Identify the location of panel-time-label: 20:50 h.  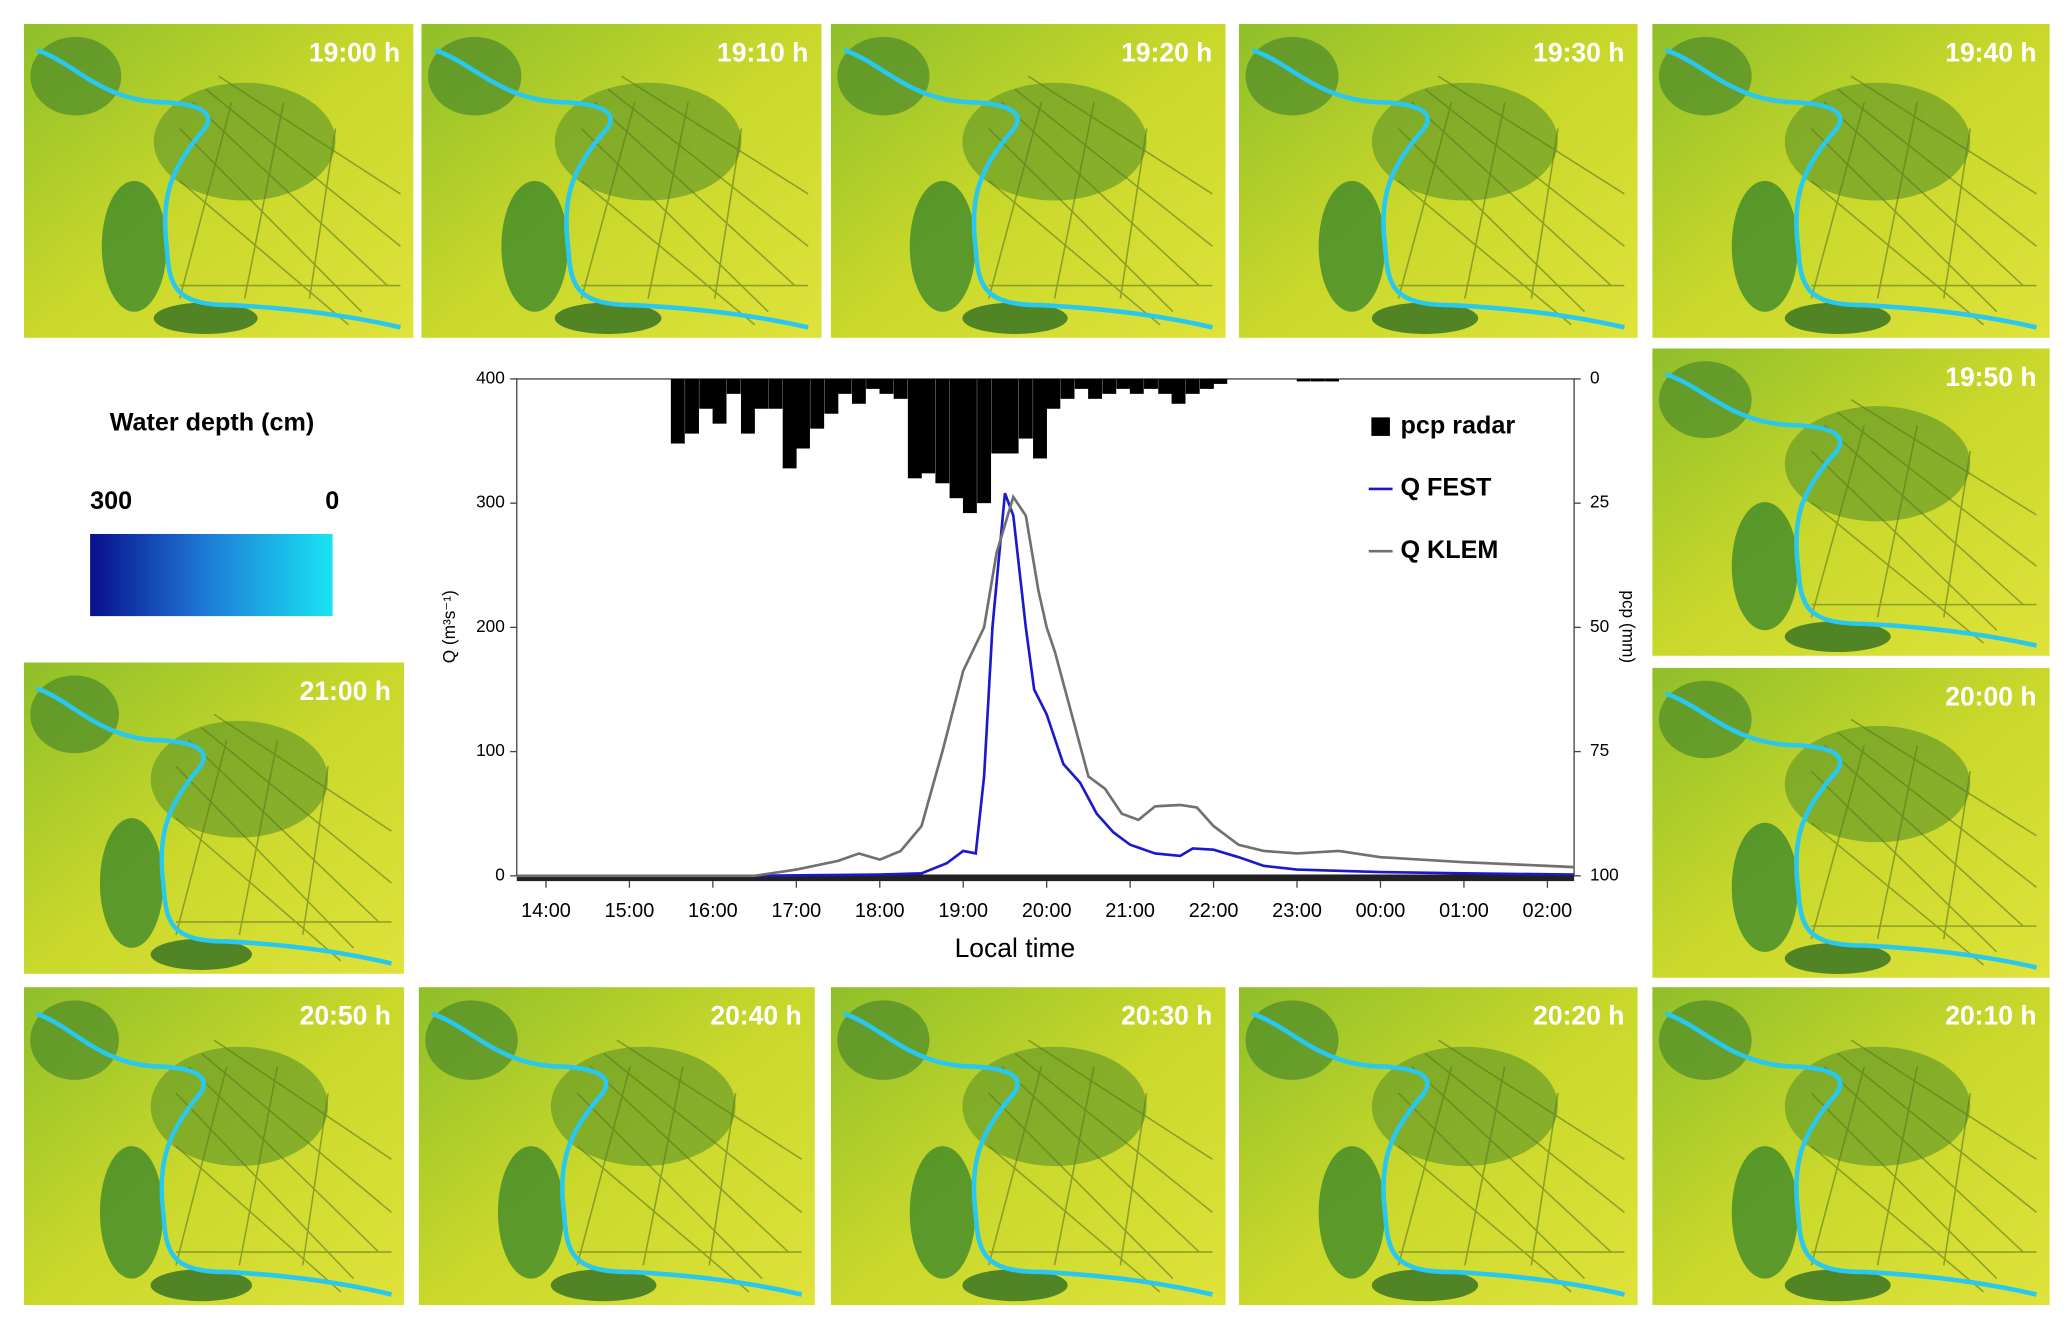
(345, 1016).